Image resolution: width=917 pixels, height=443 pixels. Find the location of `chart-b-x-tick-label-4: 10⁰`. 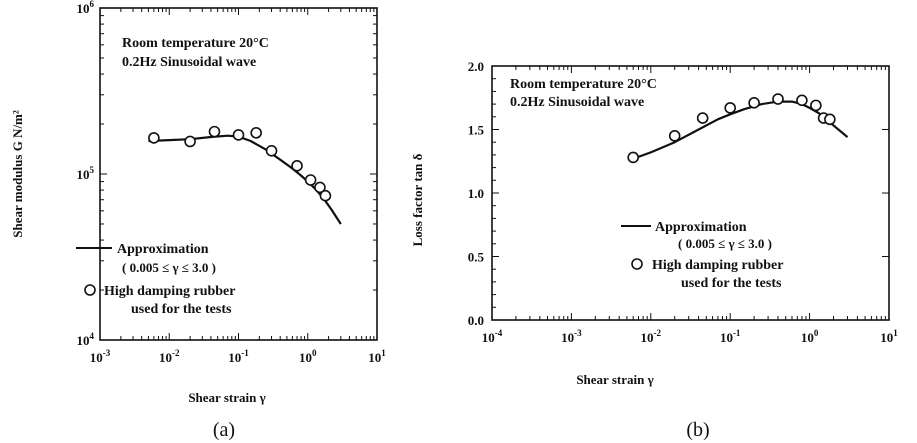

chart-b-x-tick-label-4: 10⁰ is located at coordinates (810, 336).